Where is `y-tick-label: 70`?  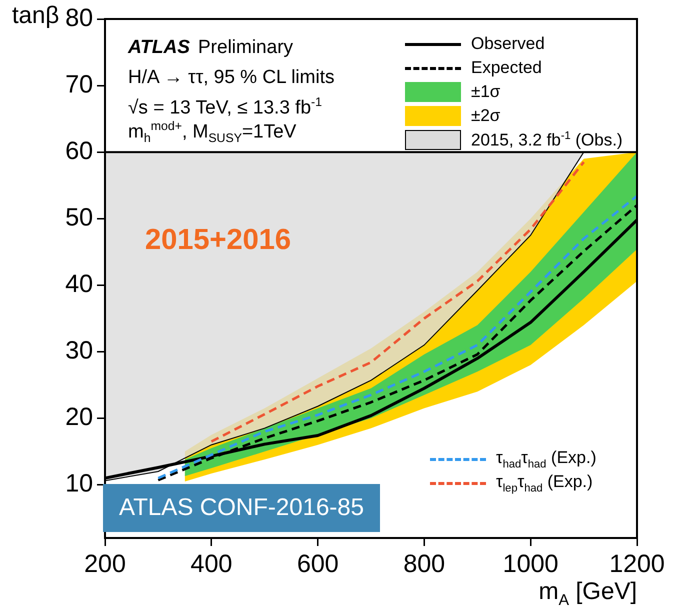
y-tick-label: 70 is located at coordinates (79, 84).